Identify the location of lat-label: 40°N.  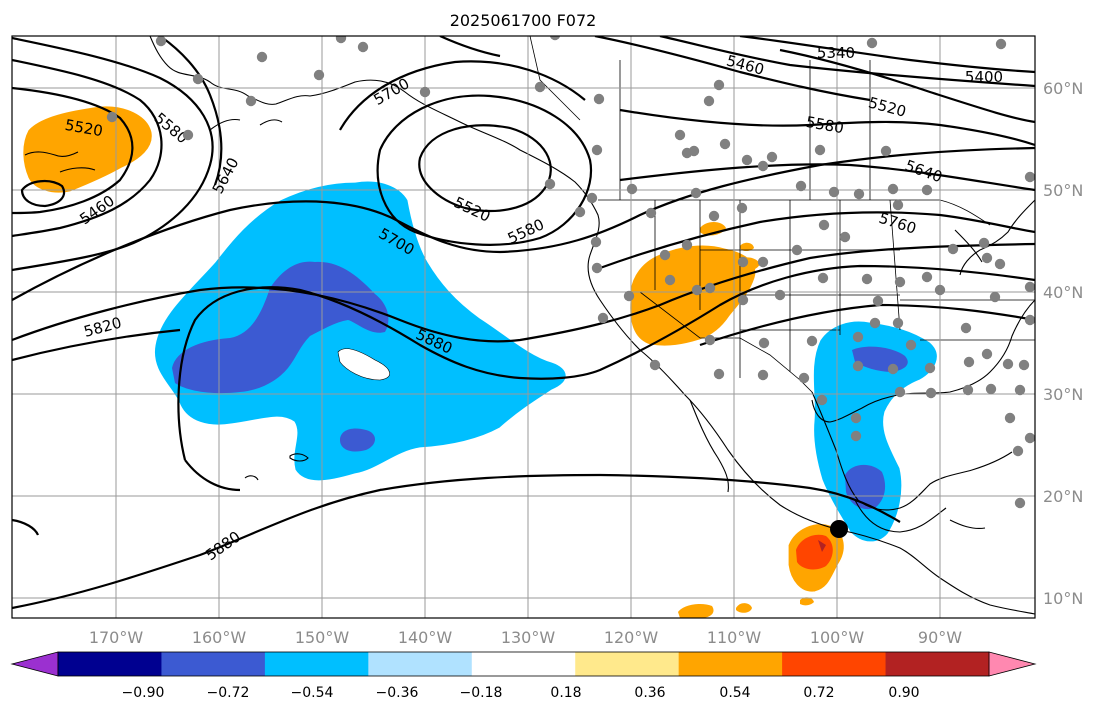
(1063, 292).